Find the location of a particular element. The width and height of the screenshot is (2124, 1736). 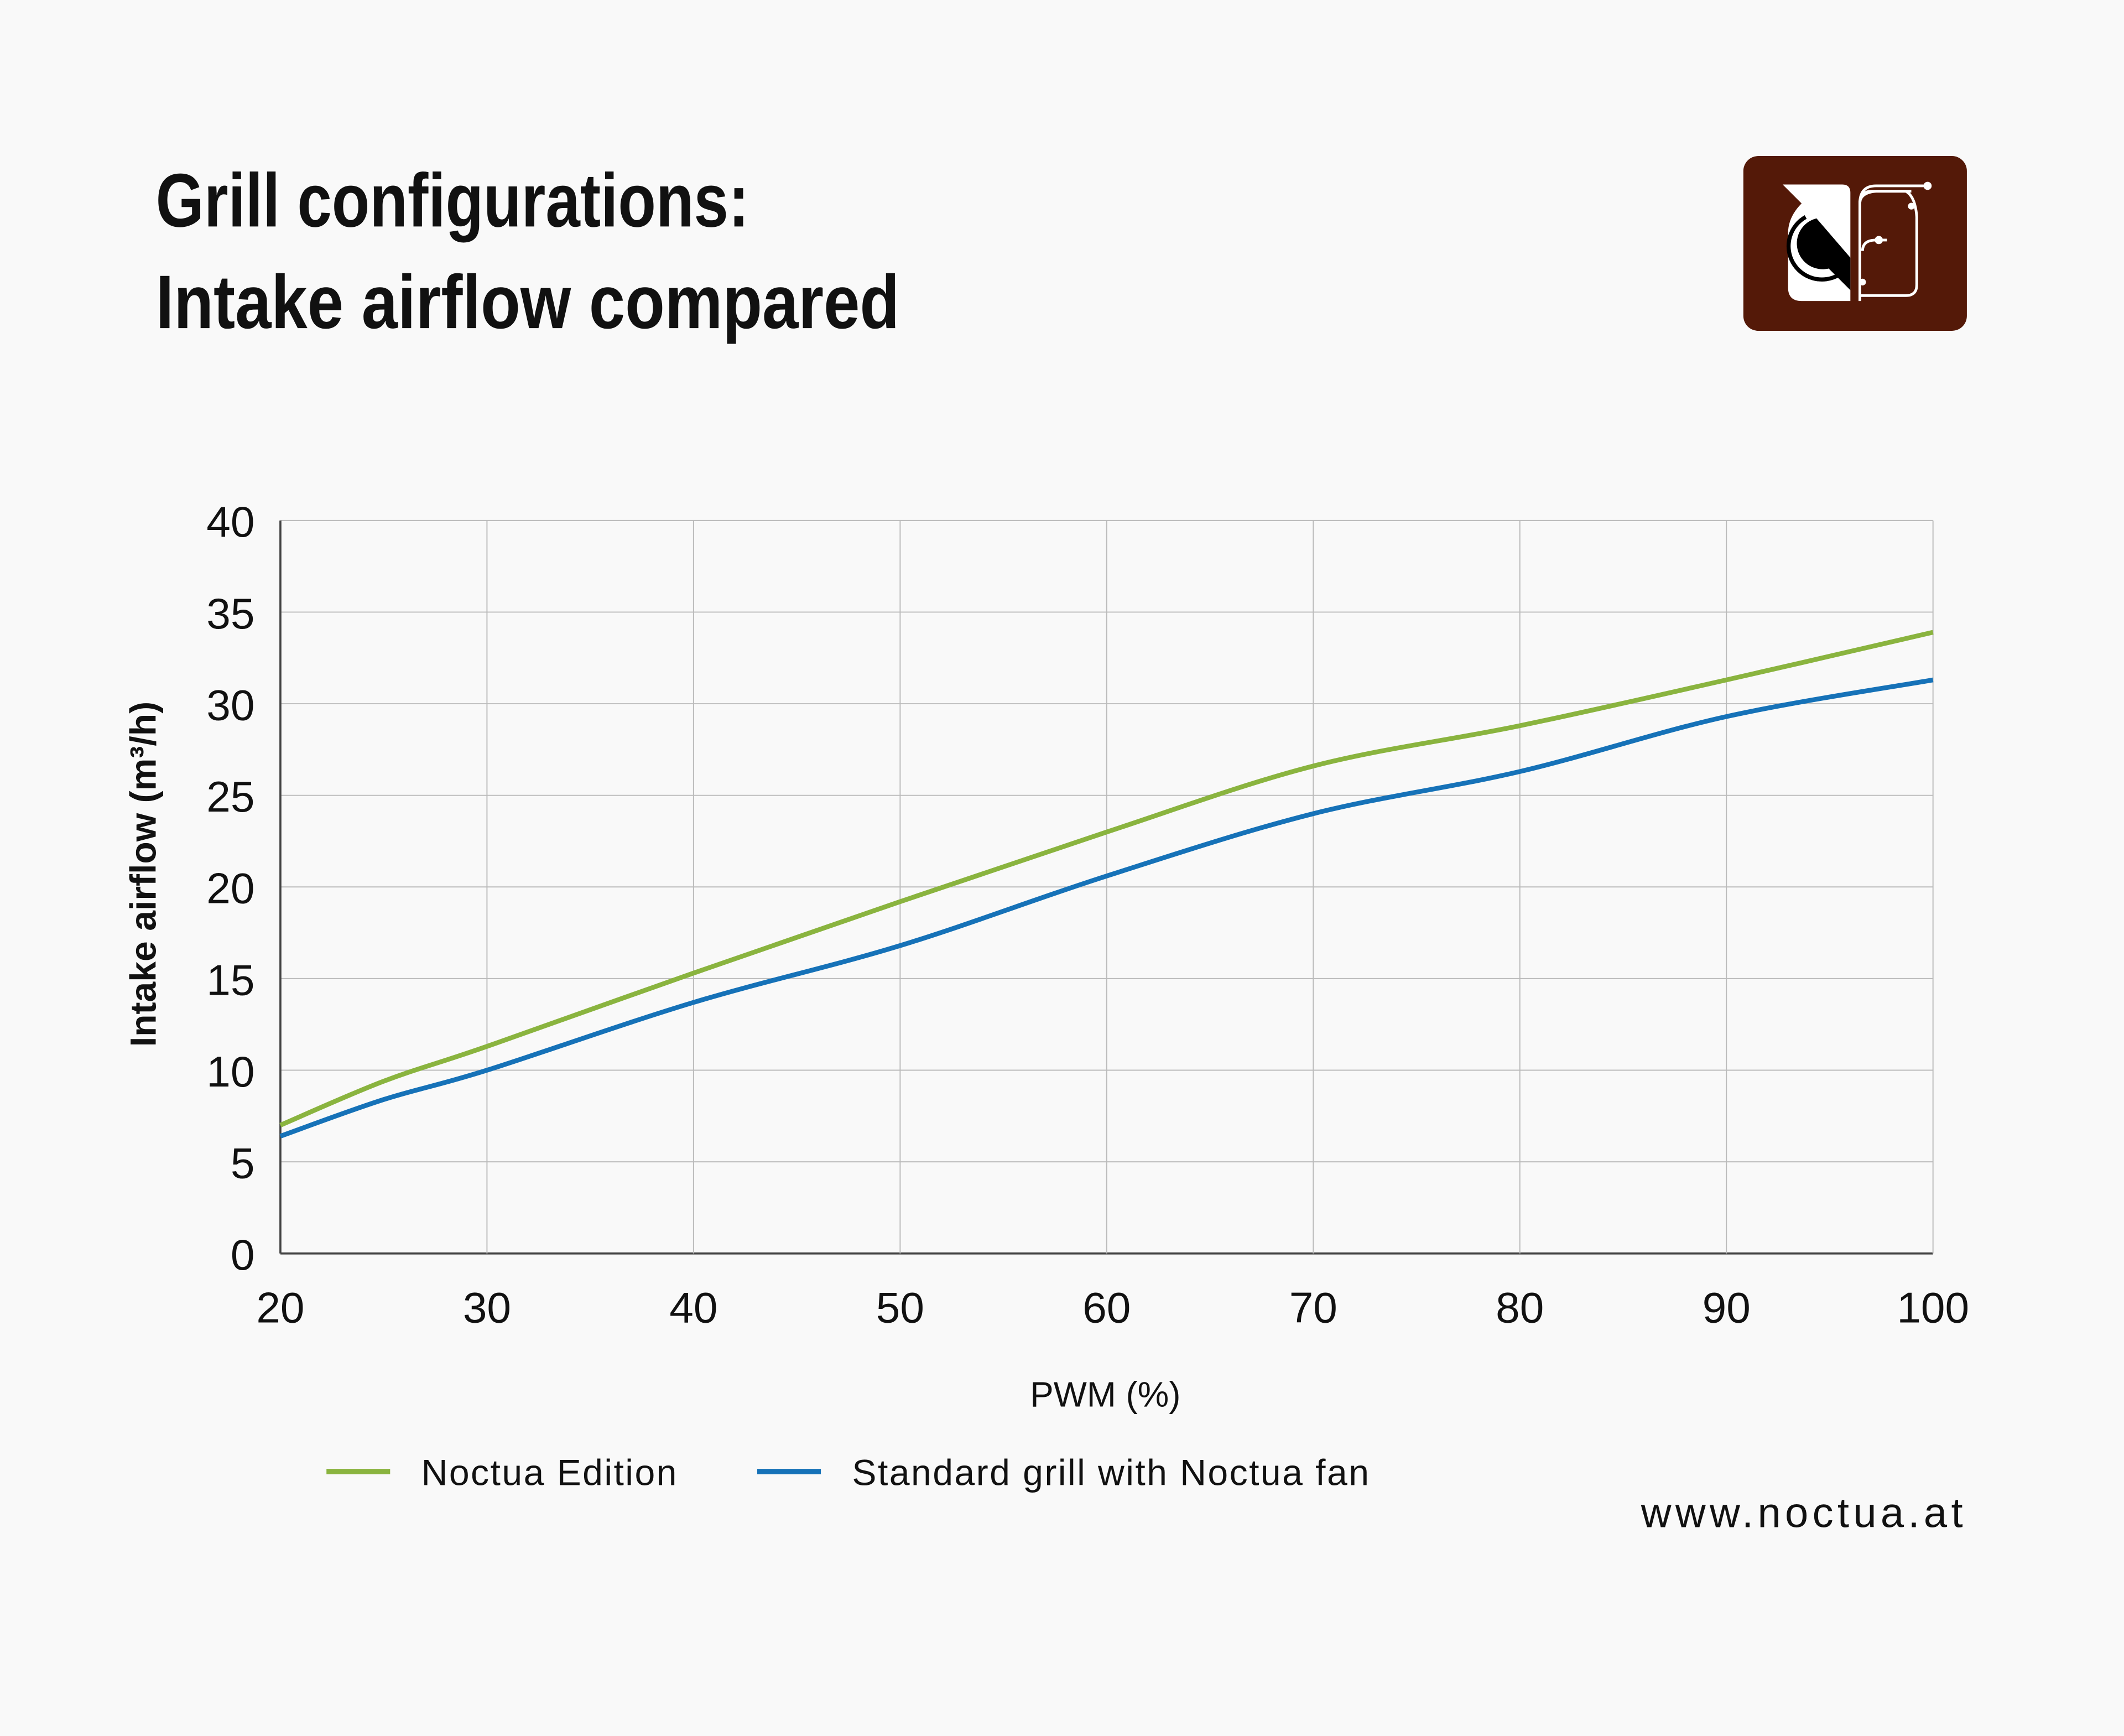

y-tick-labels: 0 5 10 15 20 25 30 35 40 is located at coordinates (230, 888).